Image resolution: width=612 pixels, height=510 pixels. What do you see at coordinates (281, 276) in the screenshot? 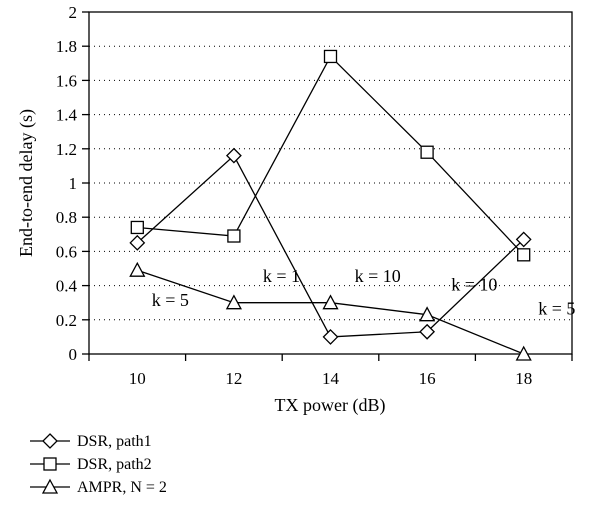
I see `annotation: k = 1` at bounding box center [281, 276].